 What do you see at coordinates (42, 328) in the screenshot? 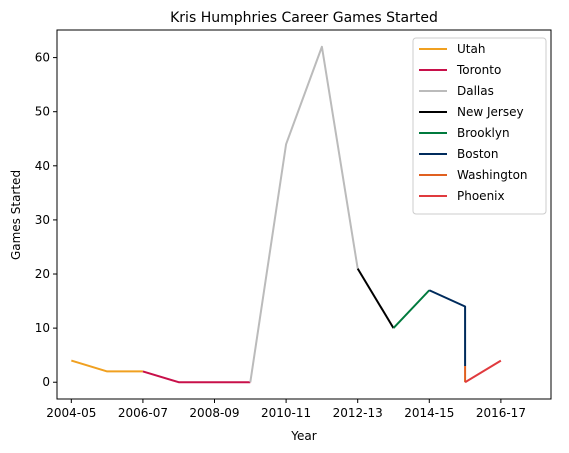
I see `y-tick-label: 10` at bounding box center [42, 328].